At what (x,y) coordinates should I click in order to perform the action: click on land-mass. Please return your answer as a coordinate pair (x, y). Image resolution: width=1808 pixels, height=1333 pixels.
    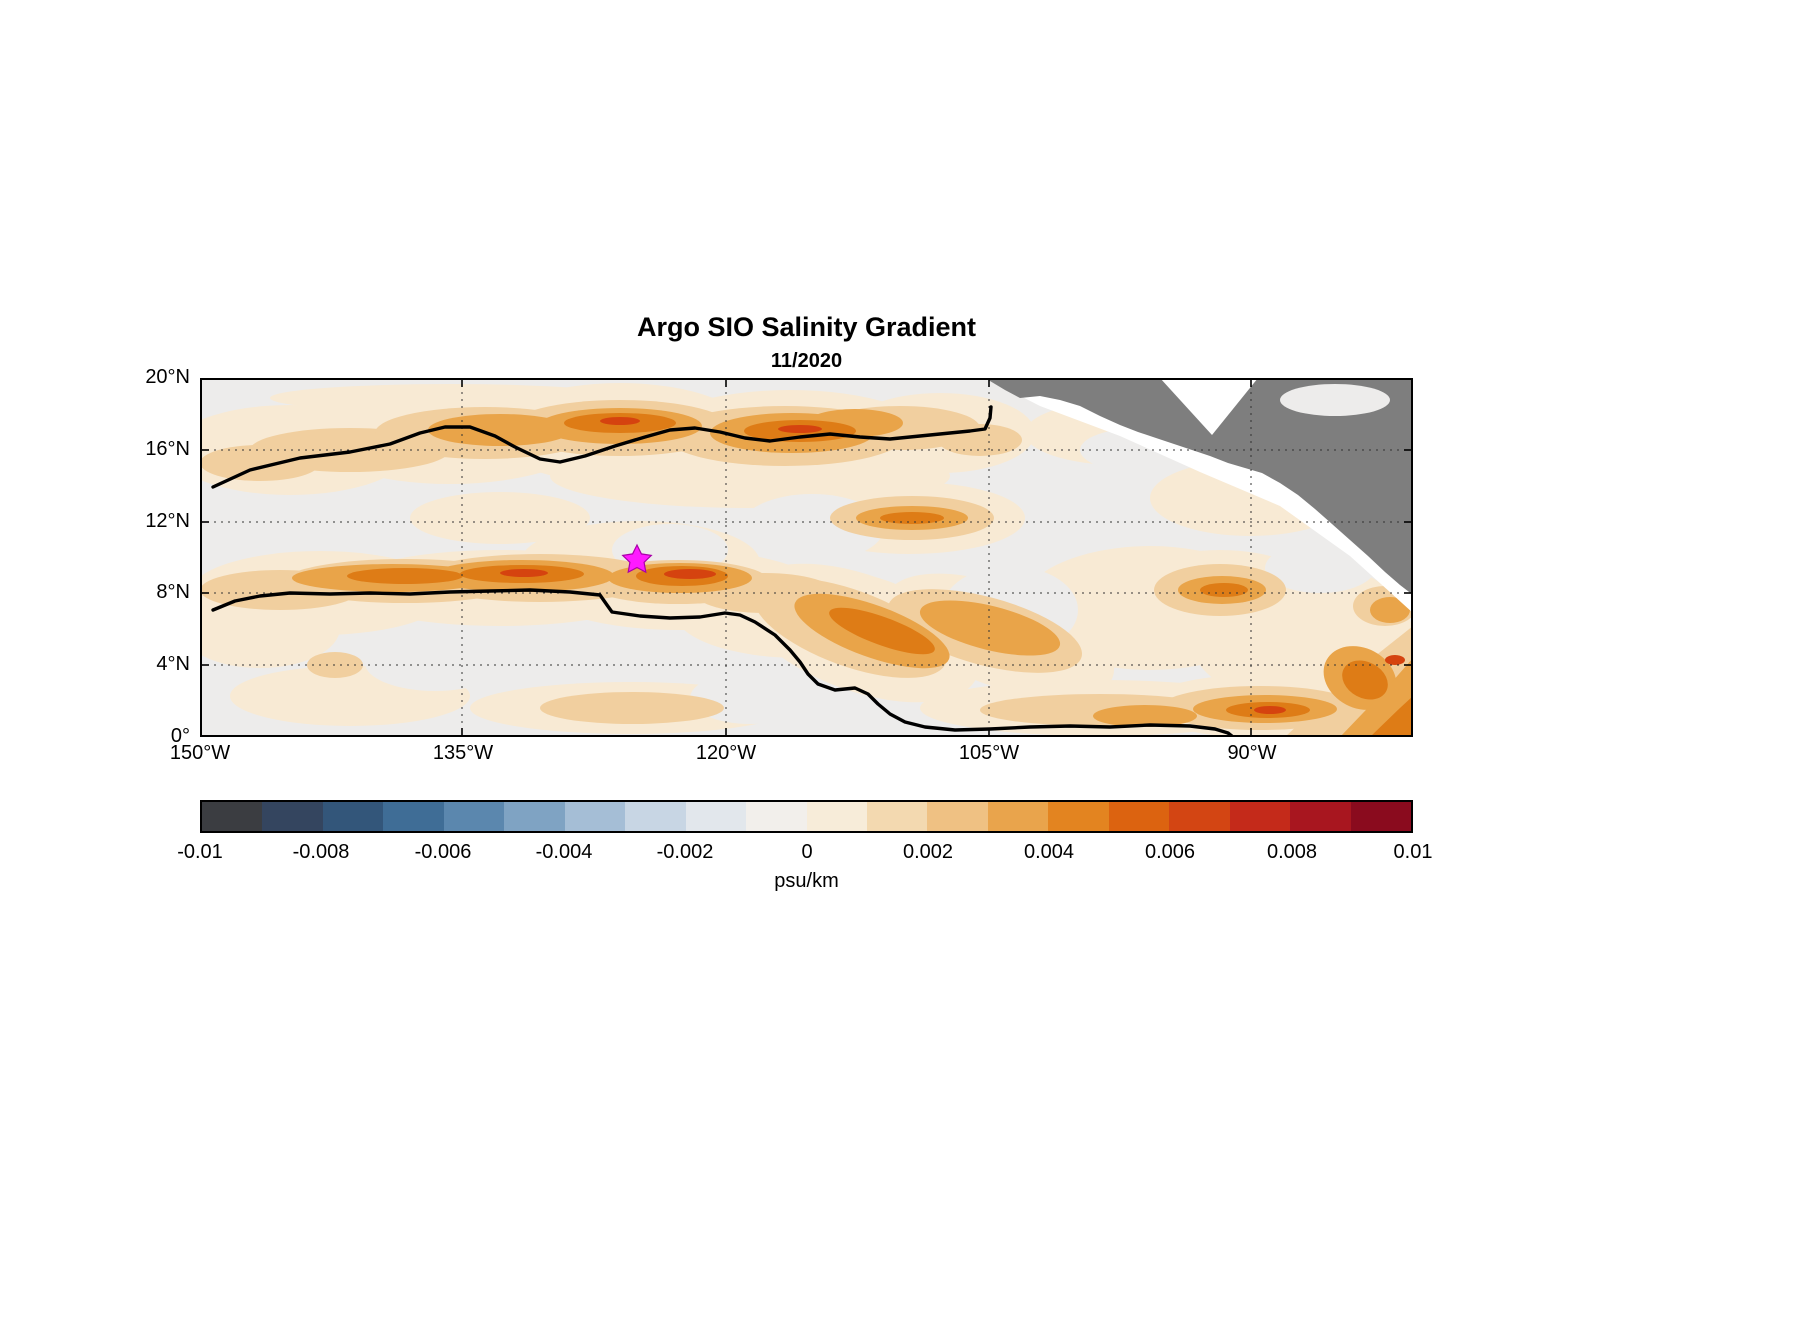
    Looking at the image, I should click on (1199, 486).